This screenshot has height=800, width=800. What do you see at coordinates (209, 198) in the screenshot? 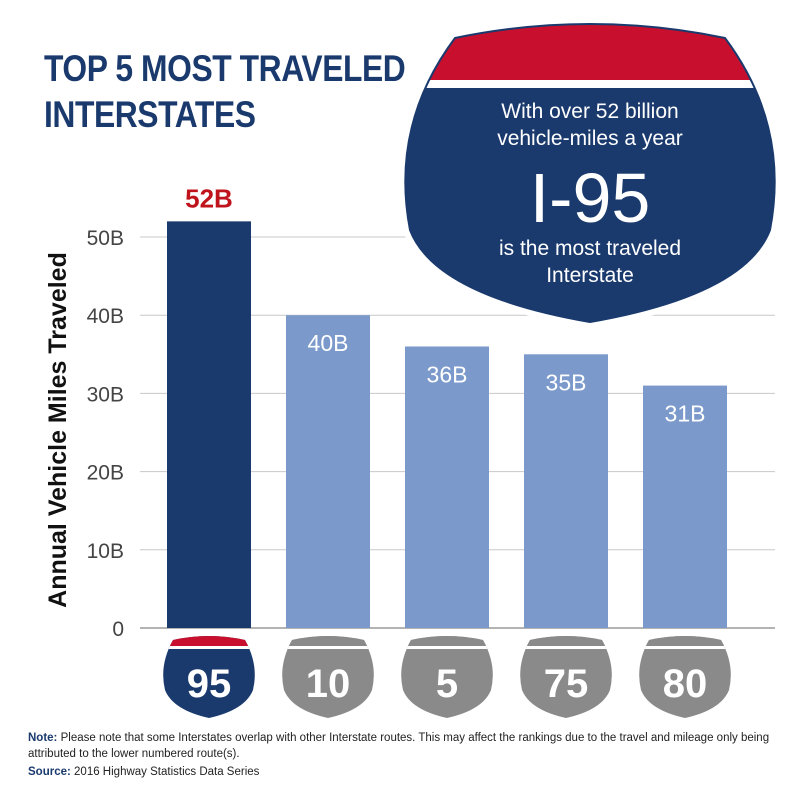
I see `data-label-95: 52B` at bounding box center [209, 198].